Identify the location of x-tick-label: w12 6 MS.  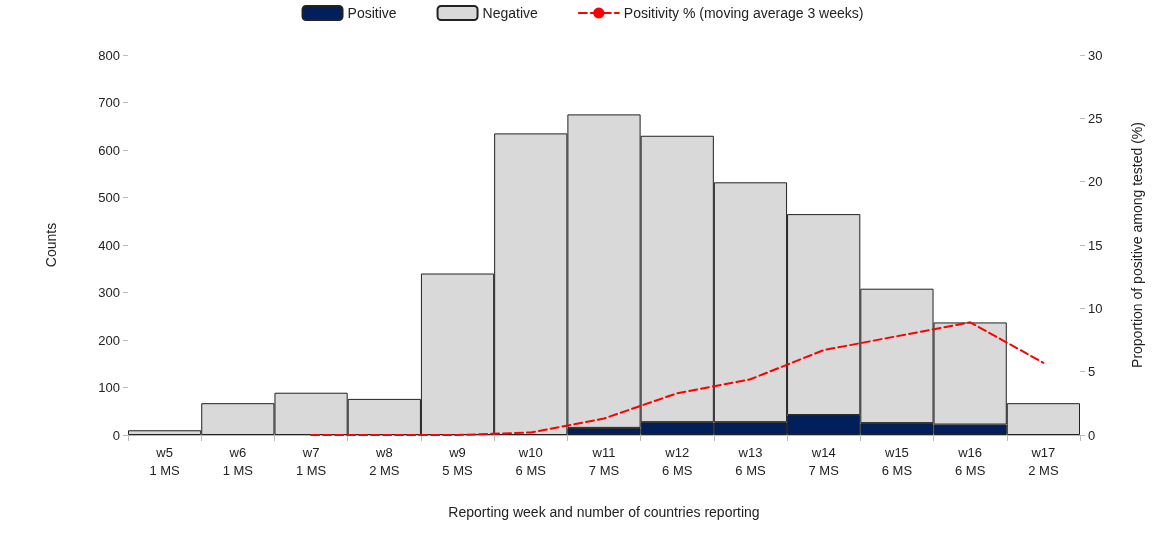
(677, 461).